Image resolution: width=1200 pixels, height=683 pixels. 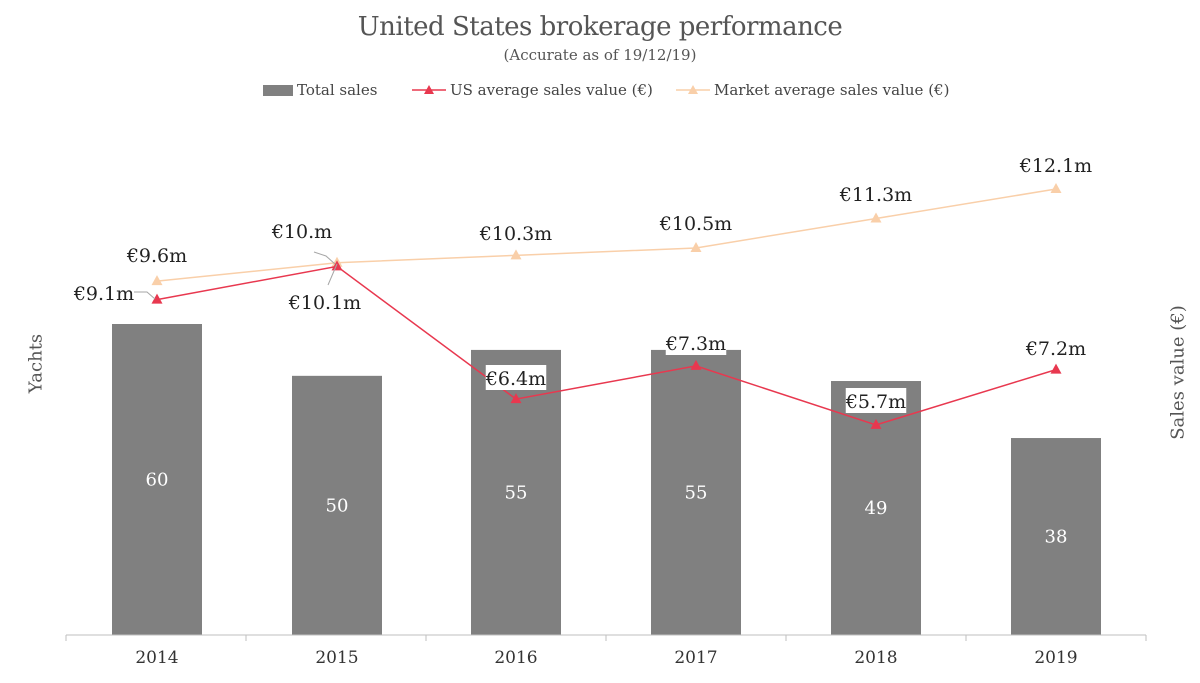 What do you see at coordinates (145, 295) in the screenshot?
I see `leader-line-2014` at bounding box center [145, 295].